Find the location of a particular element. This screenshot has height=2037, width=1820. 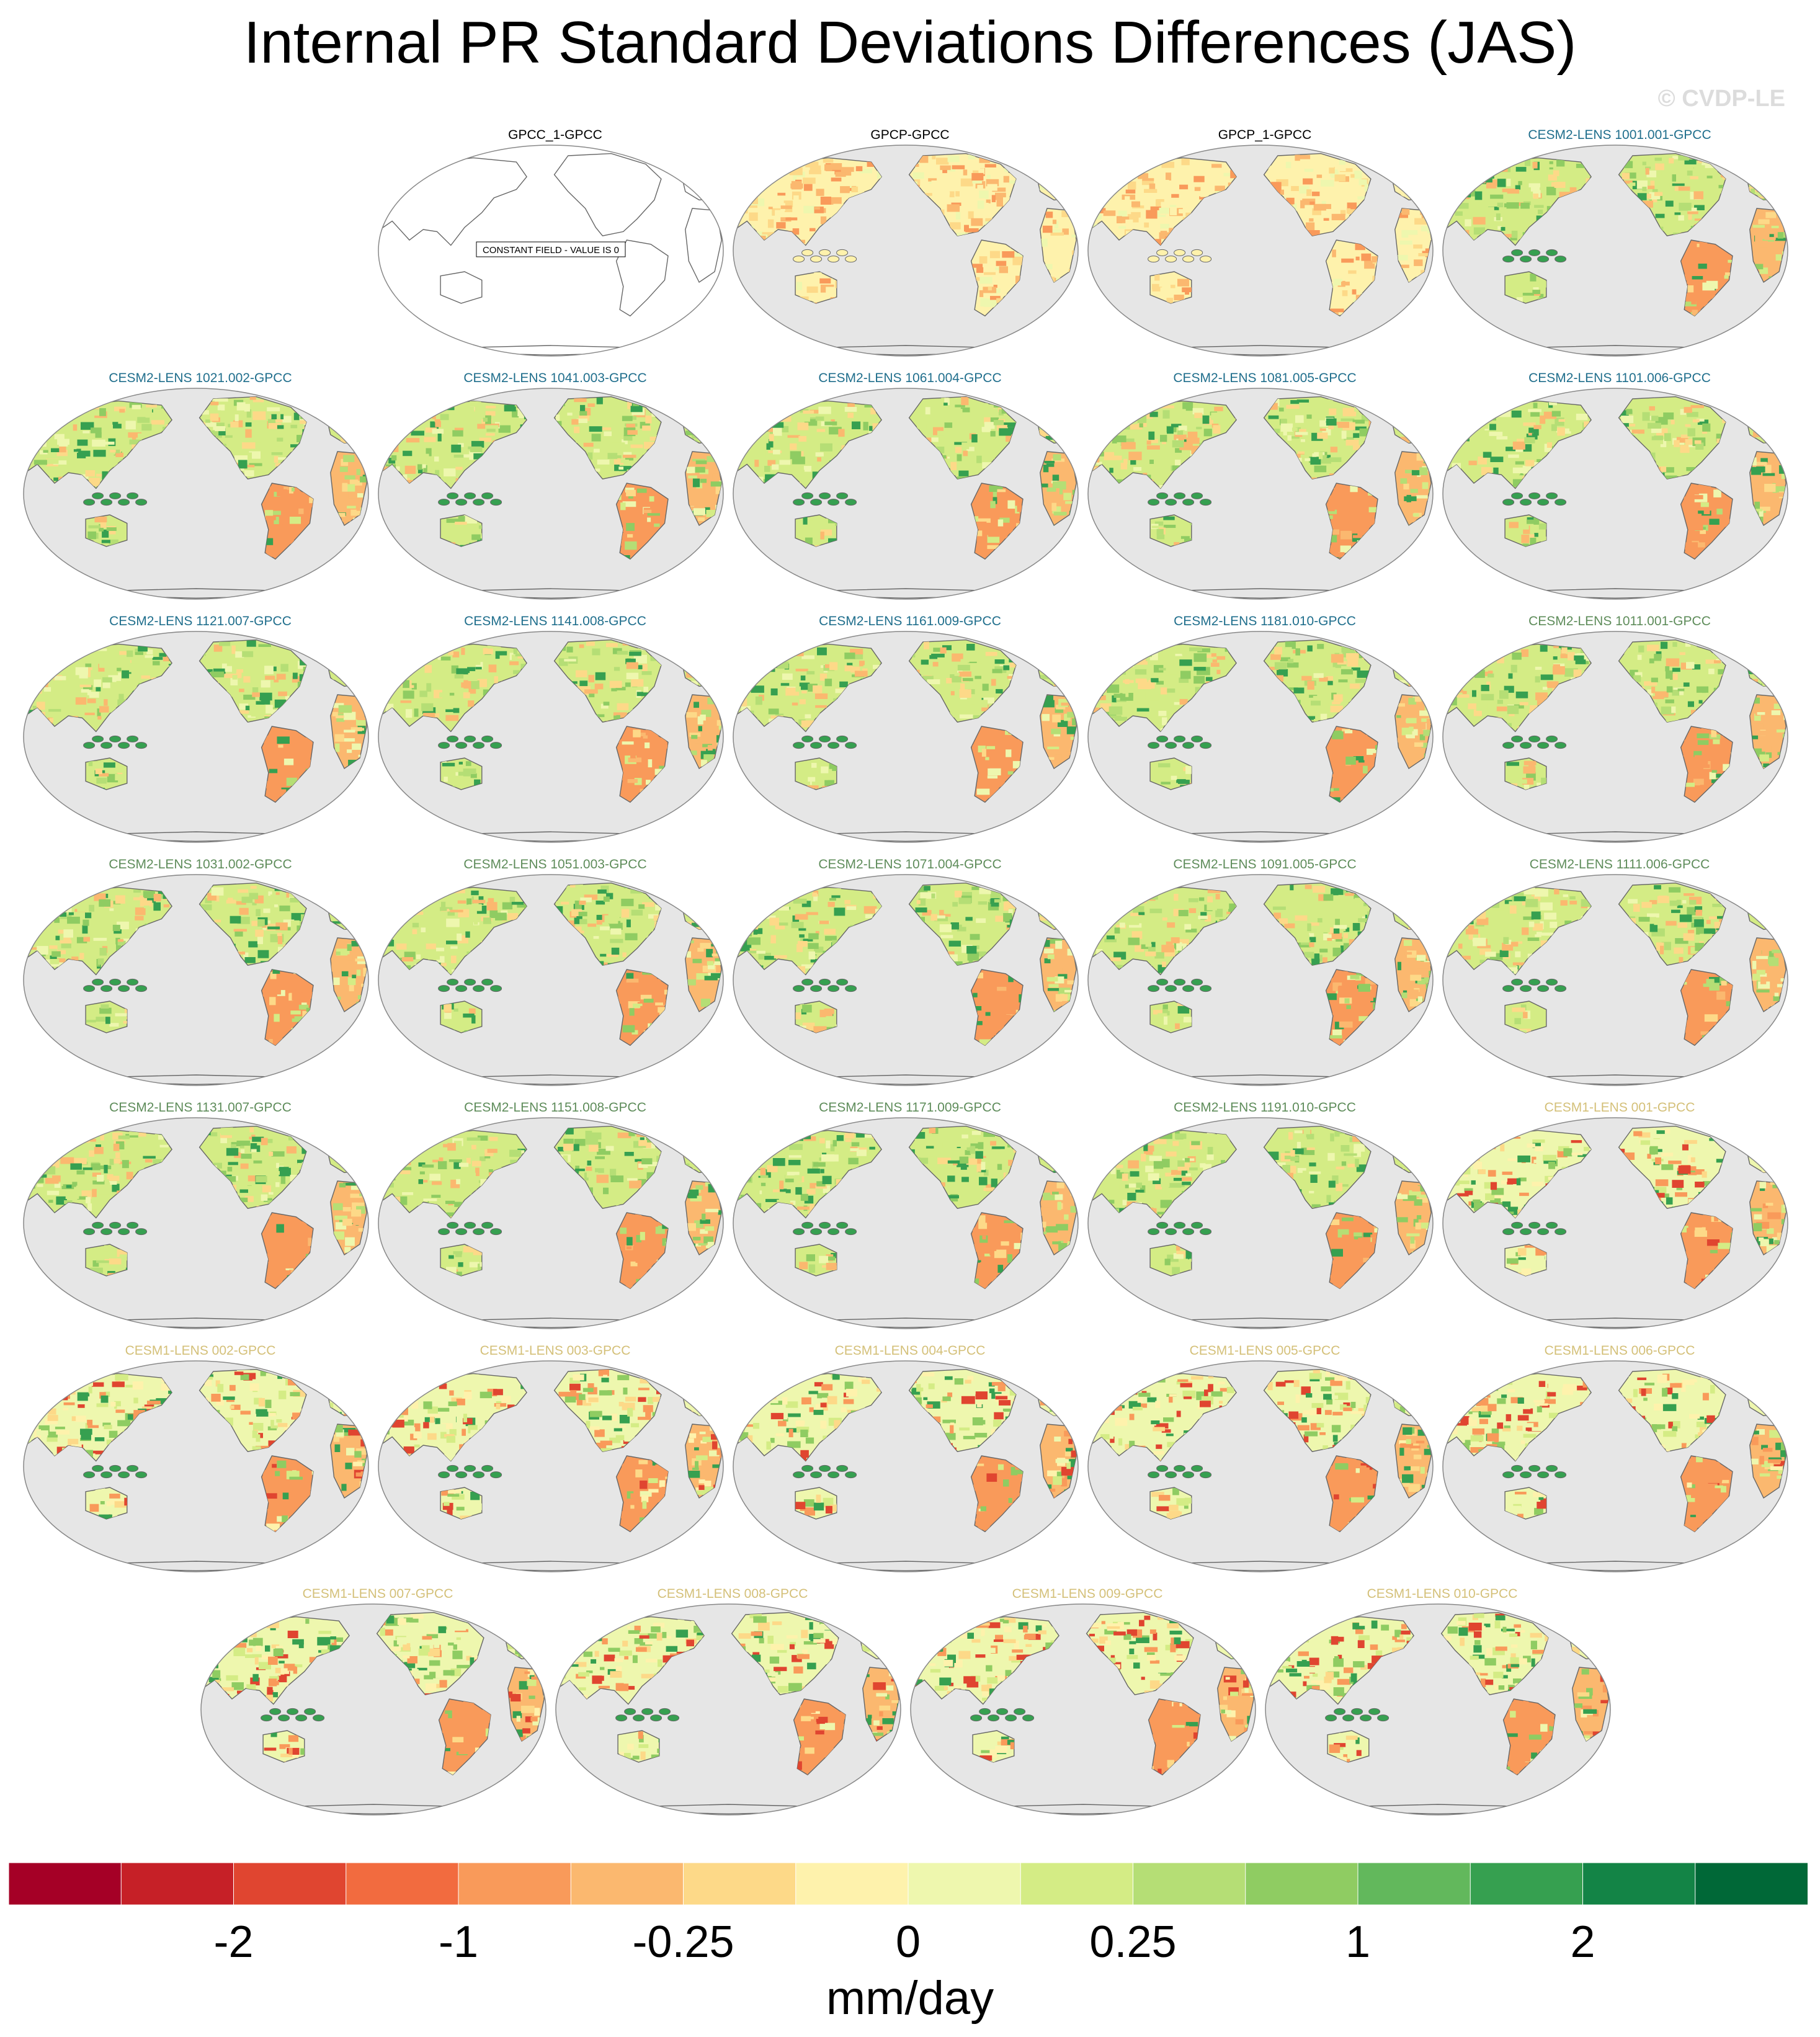

map-panel: CESM1-LENS 001-GPCC is located at coordinates (1620, 1218).